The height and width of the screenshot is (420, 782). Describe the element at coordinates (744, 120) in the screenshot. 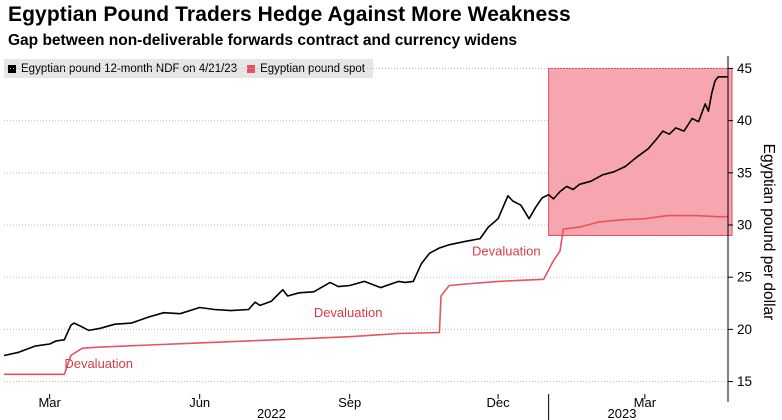

I see `y-tick-label-40: 40` at that location.